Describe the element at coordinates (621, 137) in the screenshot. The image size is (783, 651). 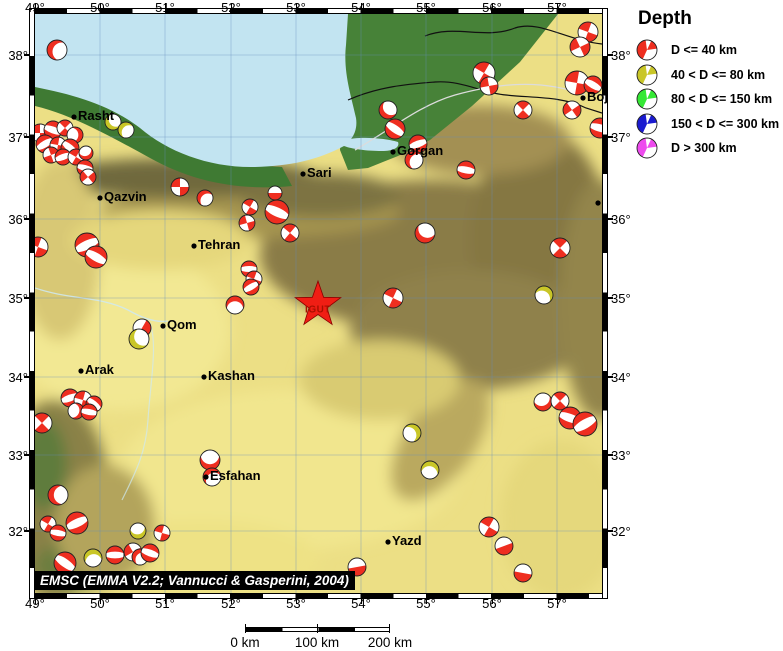
I see `axis-label-right: 37°` at that location.